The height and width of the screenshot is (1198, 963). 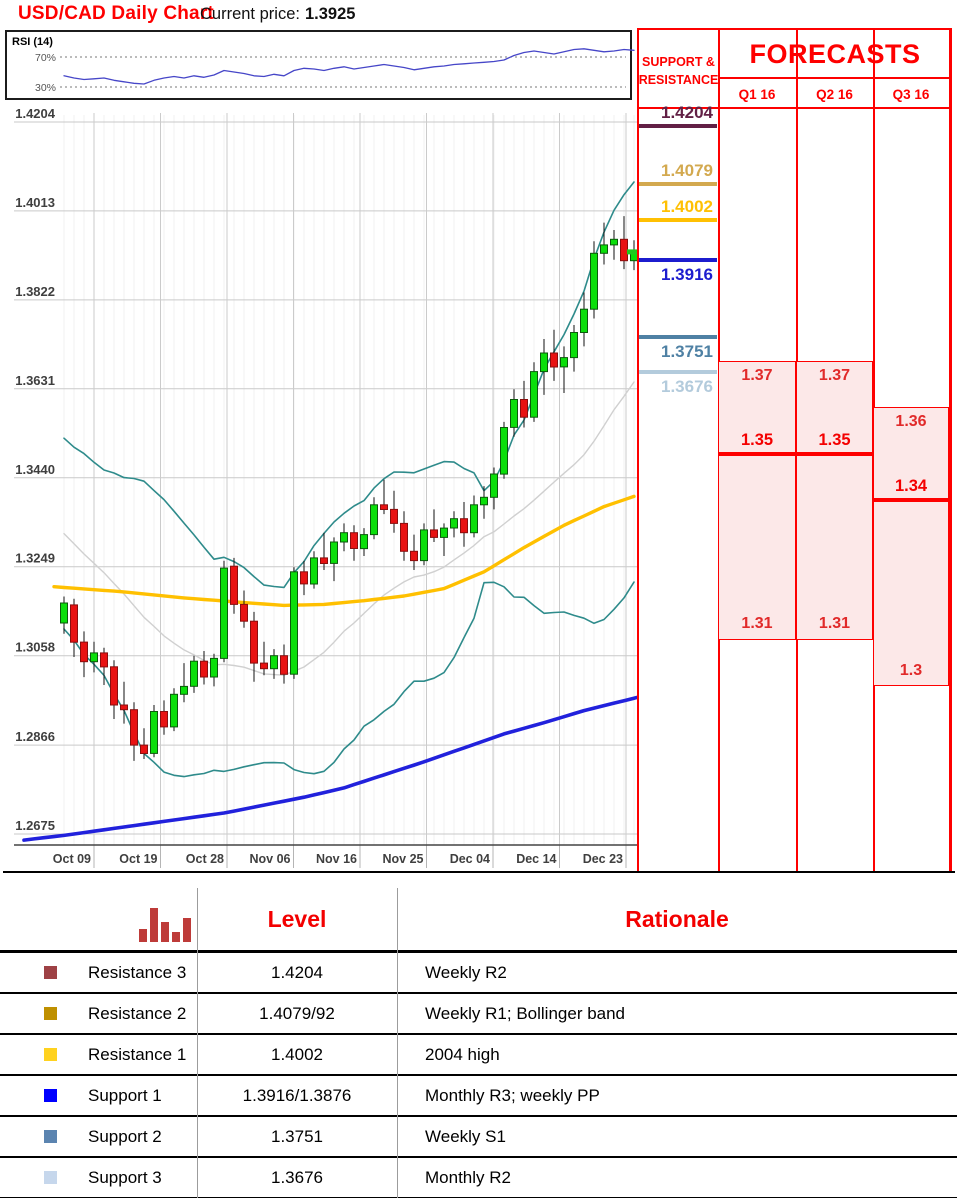 I want to click on support-level-value: 1.3751, so click(x=687, y=351).